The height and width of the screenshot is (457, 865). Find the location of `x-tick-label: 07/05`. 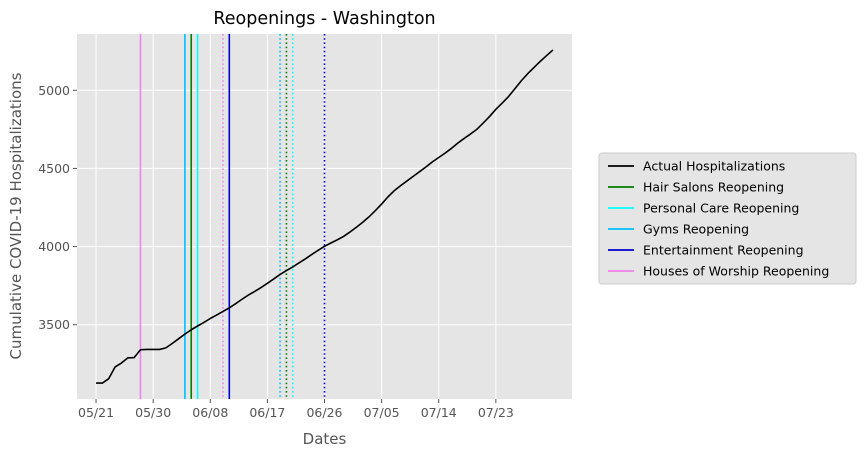

x-tick-label: 07/05 is located at coordinates (382, 412).